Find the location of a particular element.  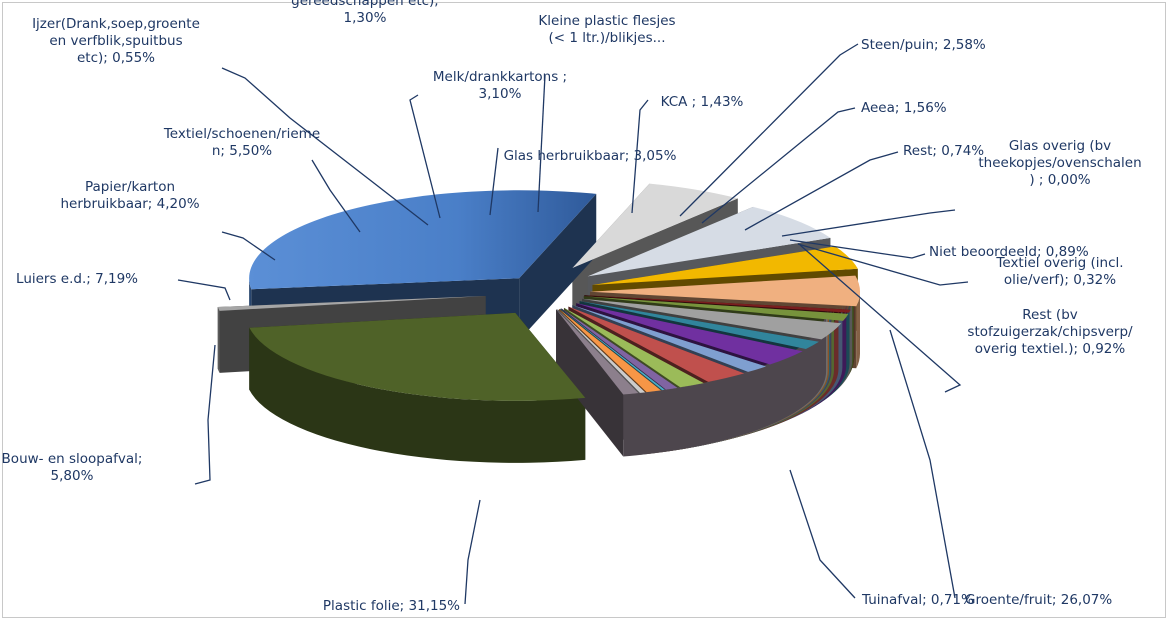

label-rest: Rest; 0,74% is located at coordinates (943, 151).